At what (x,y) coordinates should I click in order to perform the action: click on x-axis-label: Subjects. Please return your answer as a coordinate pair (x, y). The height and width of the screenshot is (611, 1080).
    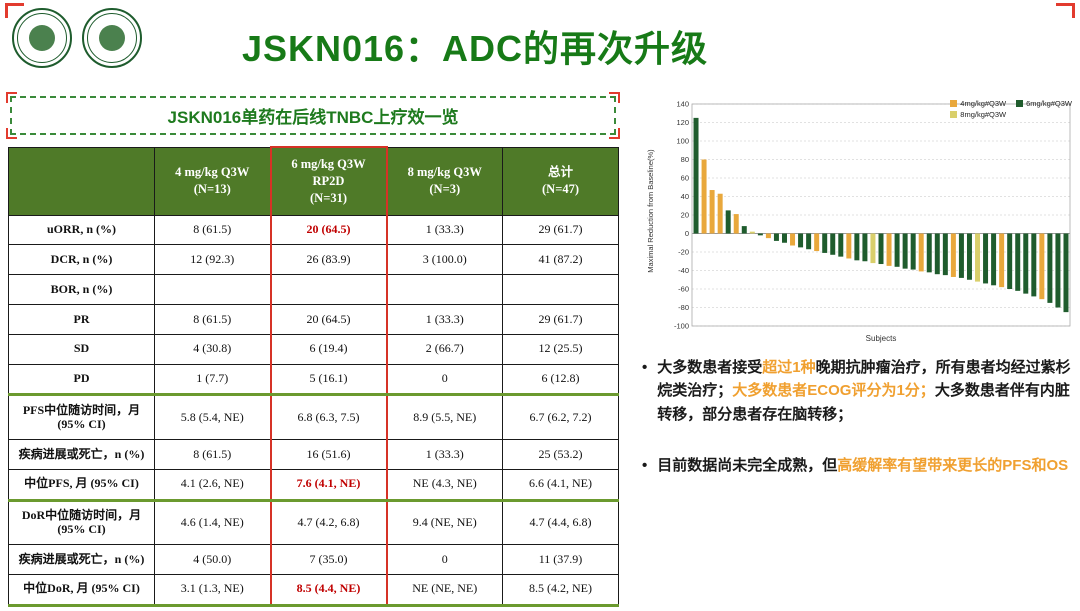
    Looking at the image, I should click on (881, 338).